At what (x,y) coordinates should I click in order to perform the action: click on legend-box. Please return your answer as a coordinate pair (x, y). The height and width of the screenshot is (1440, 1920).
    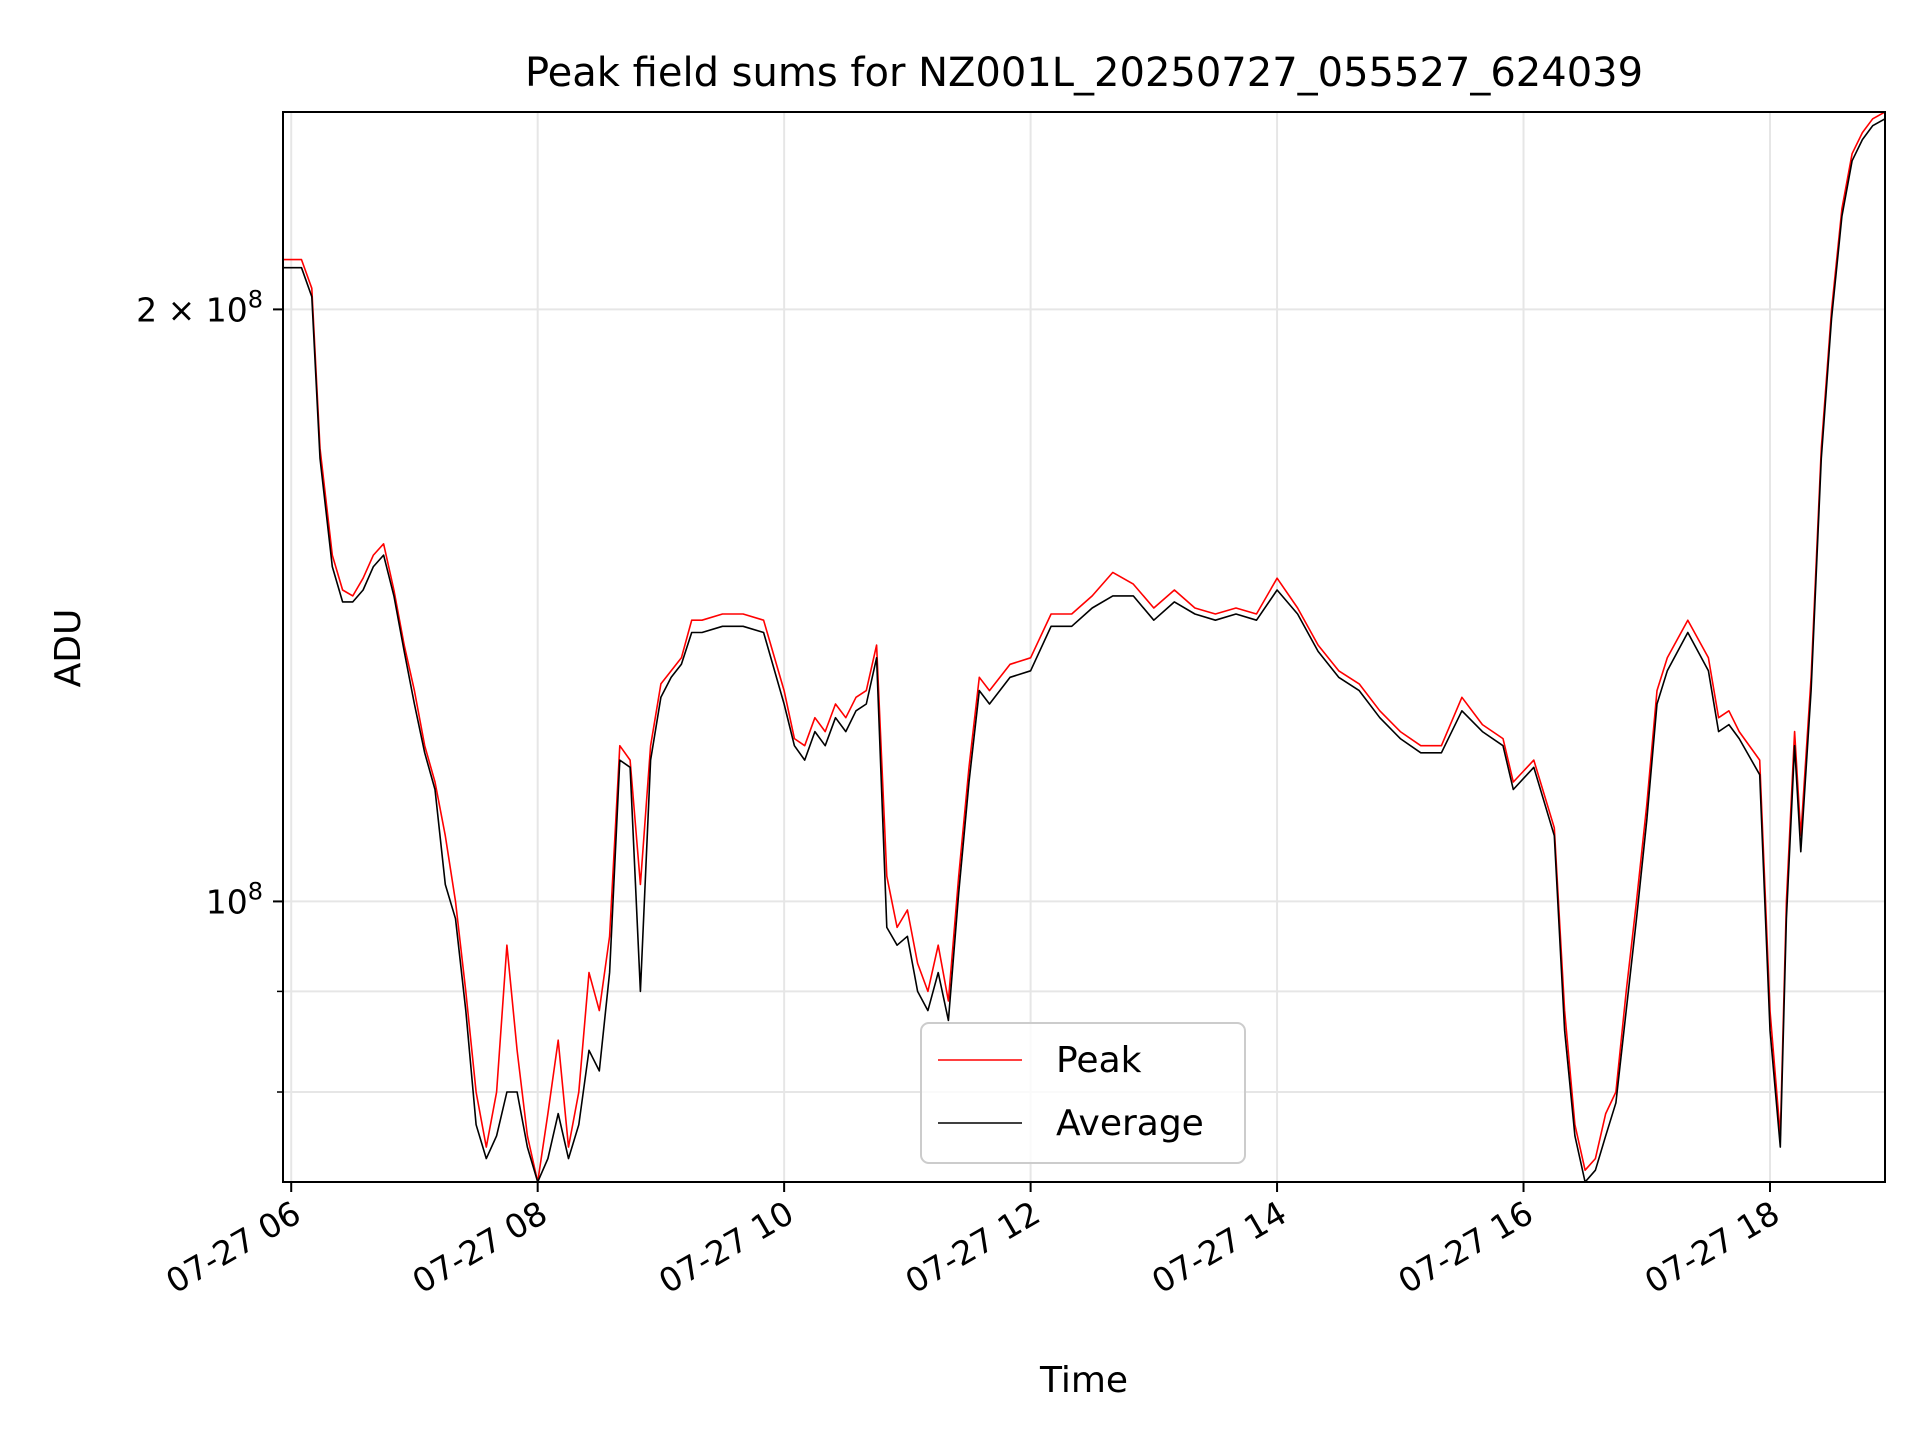
    Looking at the image, I should click on (1083, 1093).